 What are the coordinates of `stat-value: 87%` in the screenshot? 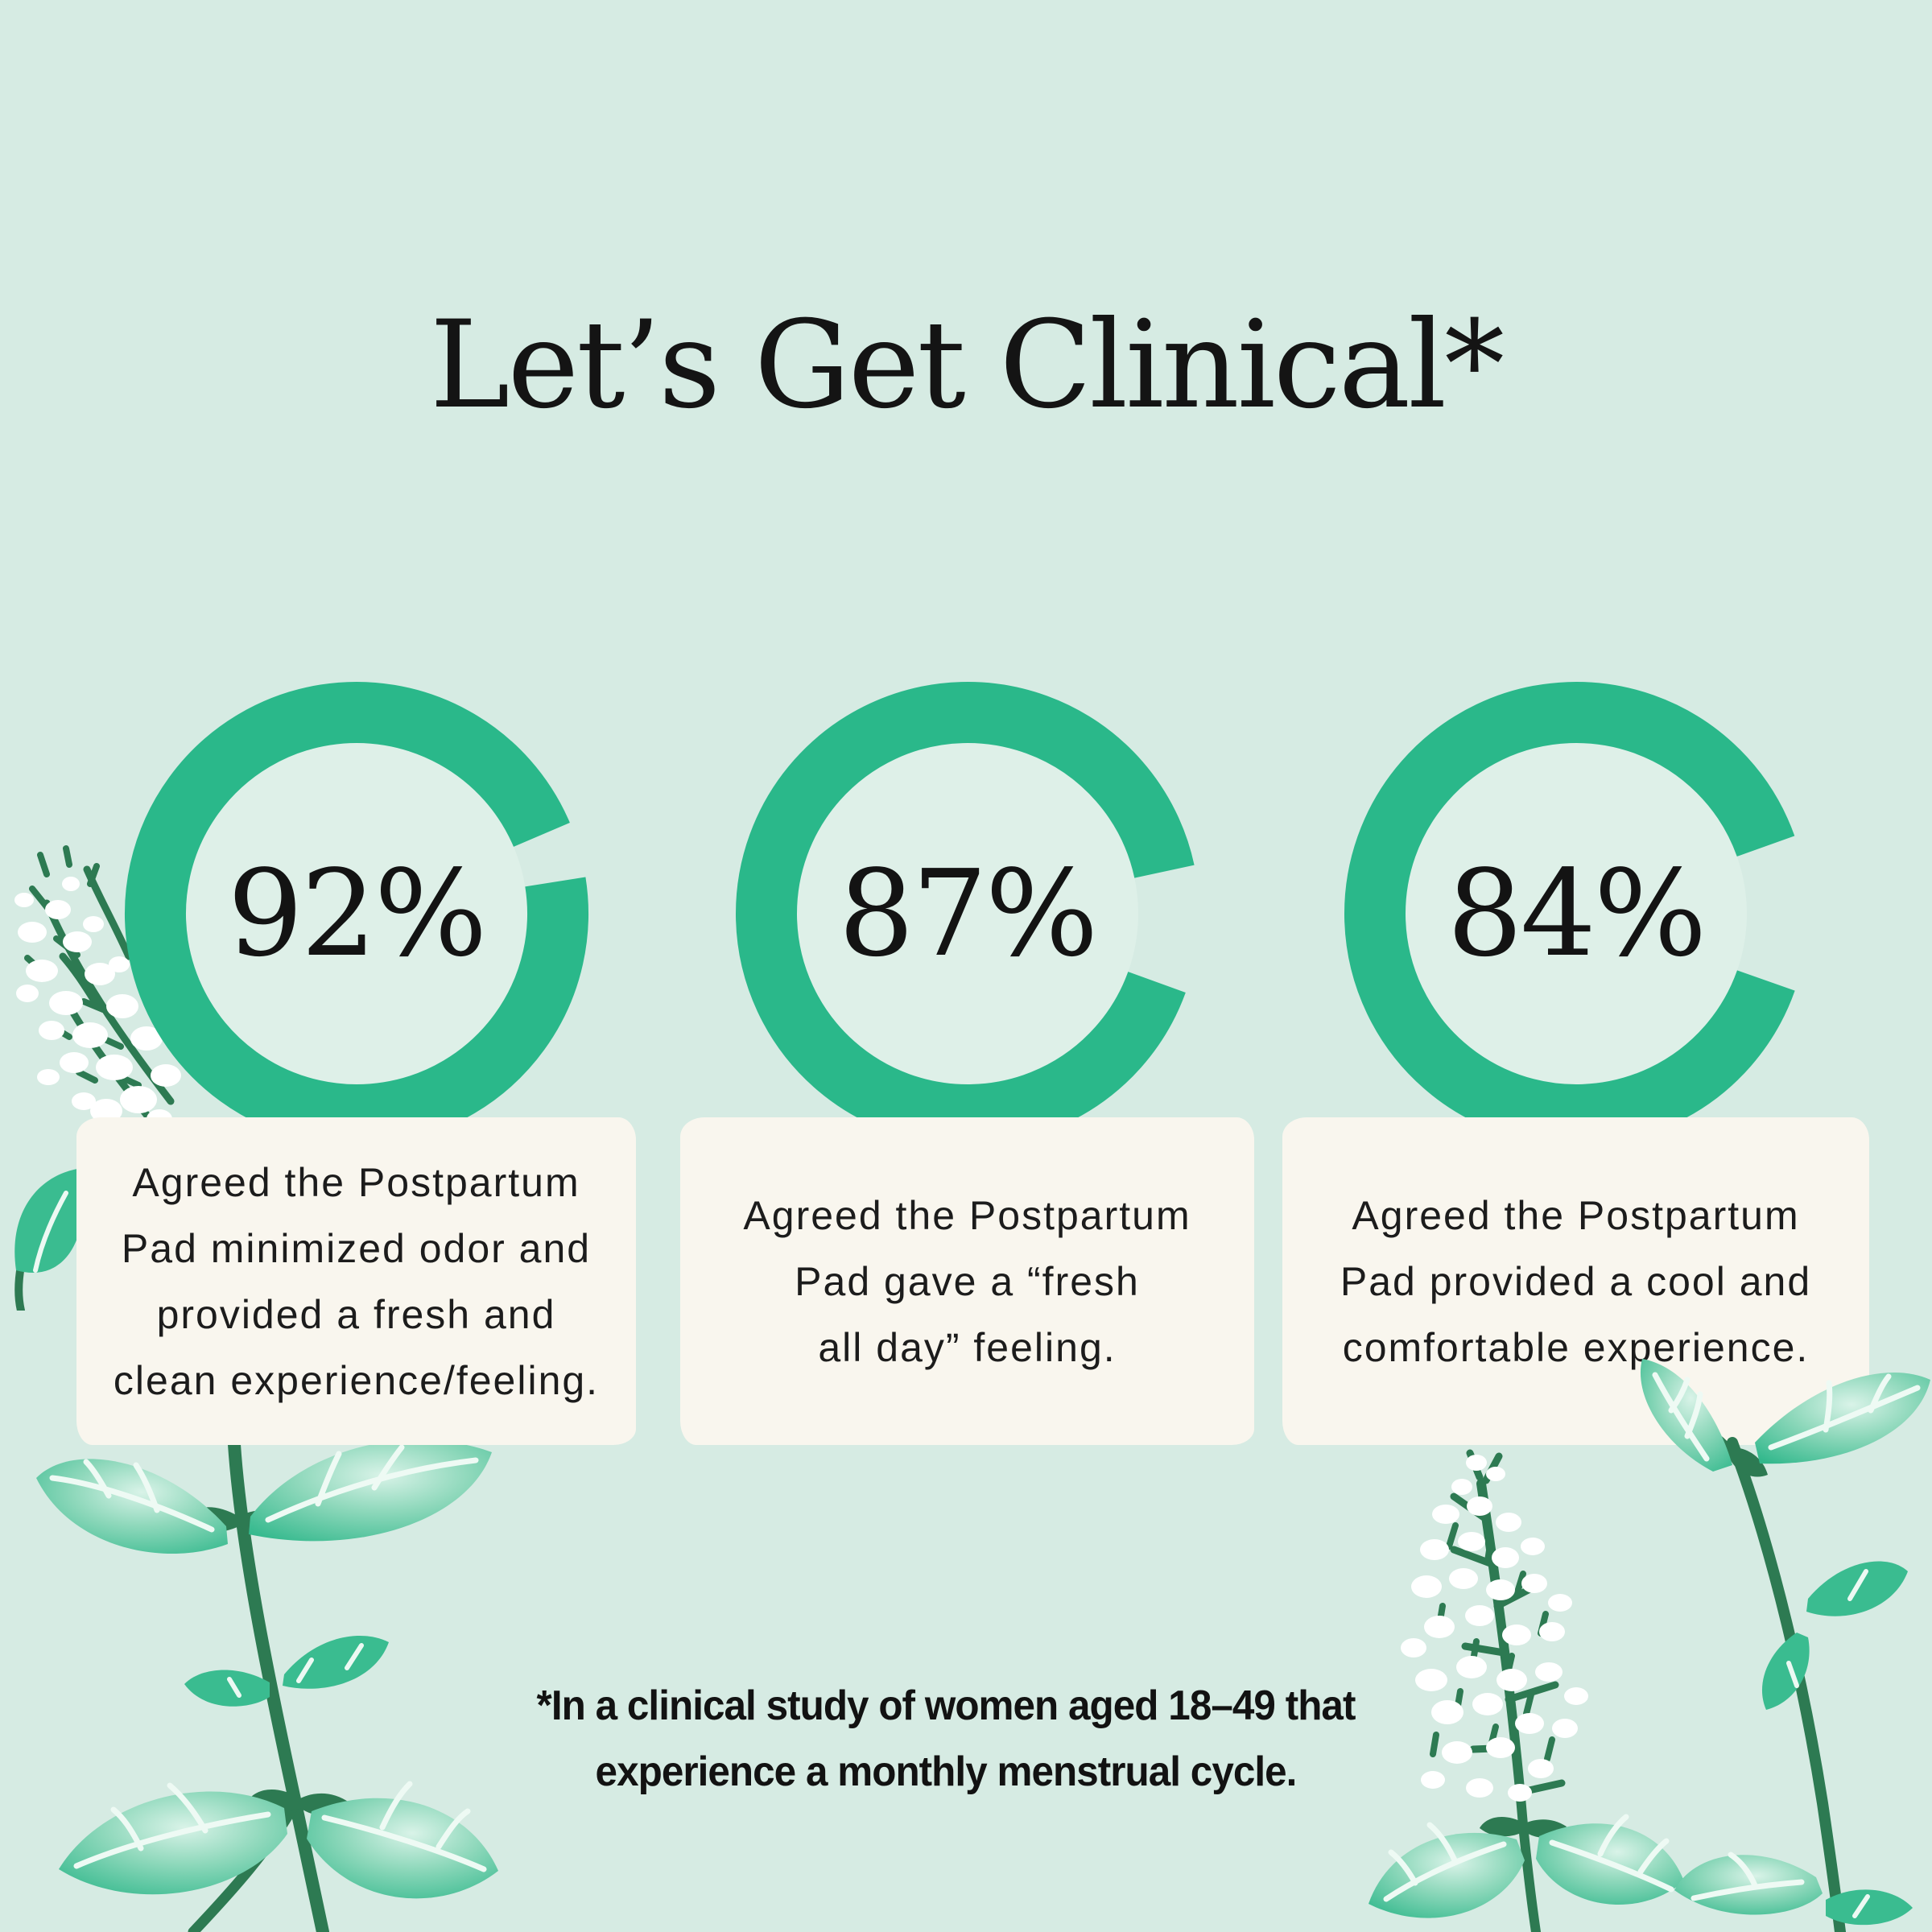 It's located at (968, 913).